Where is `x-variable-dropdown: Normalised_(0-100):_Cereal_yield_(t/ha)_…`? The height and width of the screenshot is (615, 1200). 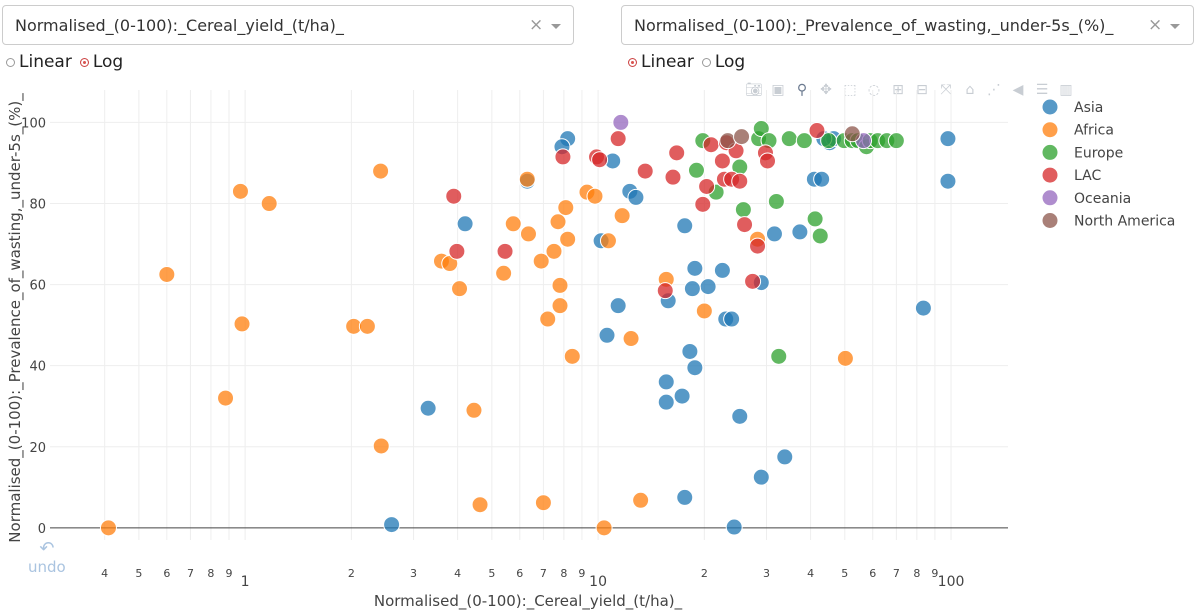
x-variable-dropdown: Normalised_(0-100):_Cereal_yield_(t/ha)_… is located at coordinates (288, 25).